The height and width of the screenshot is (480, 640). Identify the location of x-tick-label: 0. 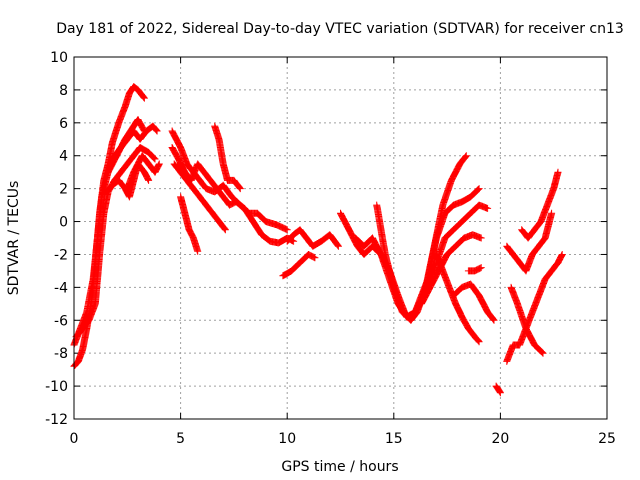
(74, 439).